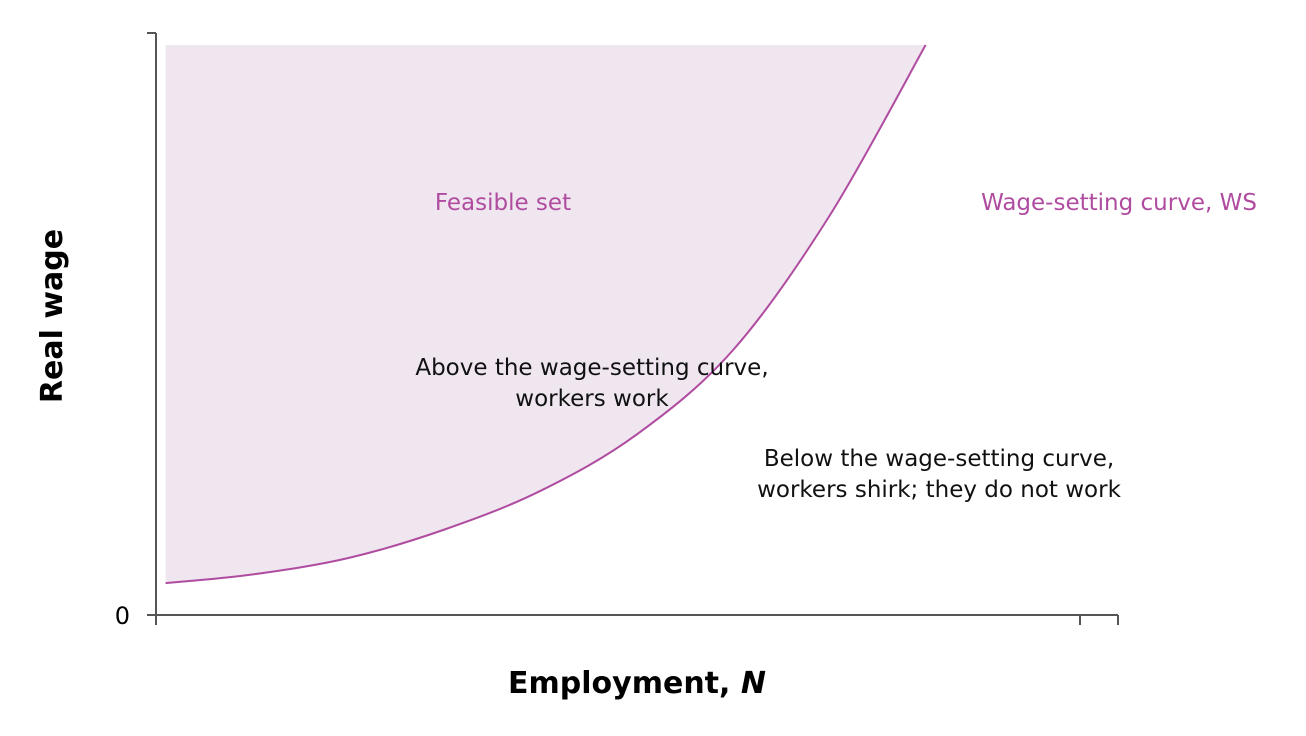 This screenshot has width=1306, height=736. I want to click on y-axis-title: Real wage, so click(52, 316).